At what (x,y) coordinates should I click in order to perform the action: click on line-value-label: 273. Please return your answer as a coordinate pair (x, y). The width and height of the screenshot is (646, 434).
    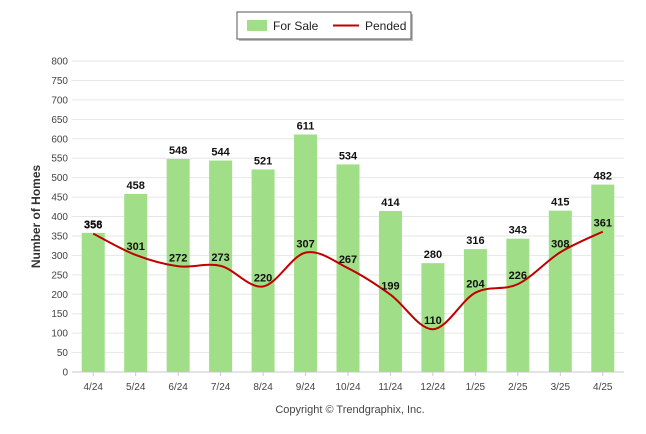
    Looking at the image, I should click on (220, 258).